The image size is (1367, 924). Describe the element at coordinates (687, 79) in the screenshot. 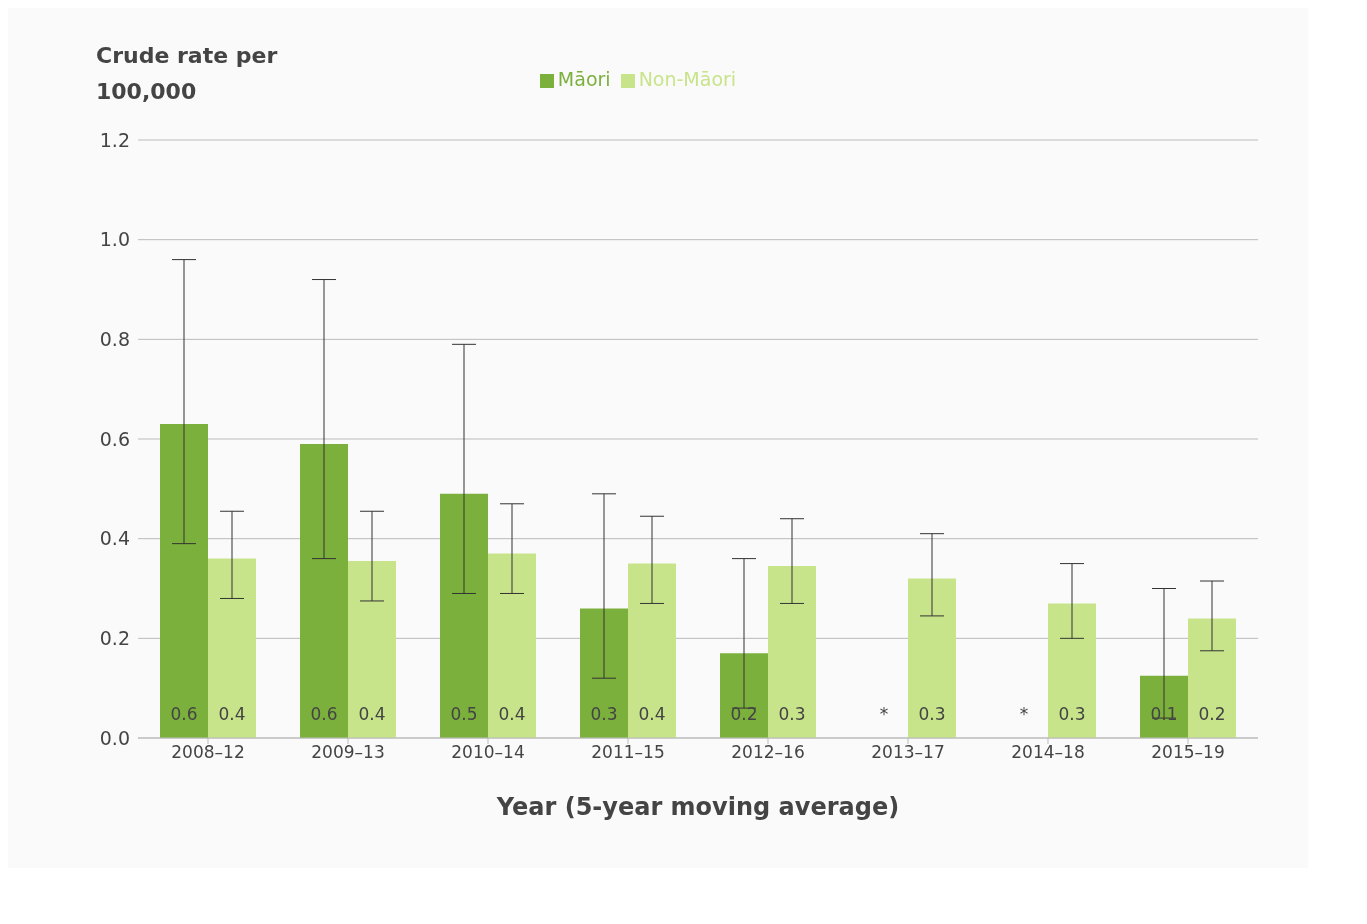

I see `legend-label: Non-Māori` at that location.